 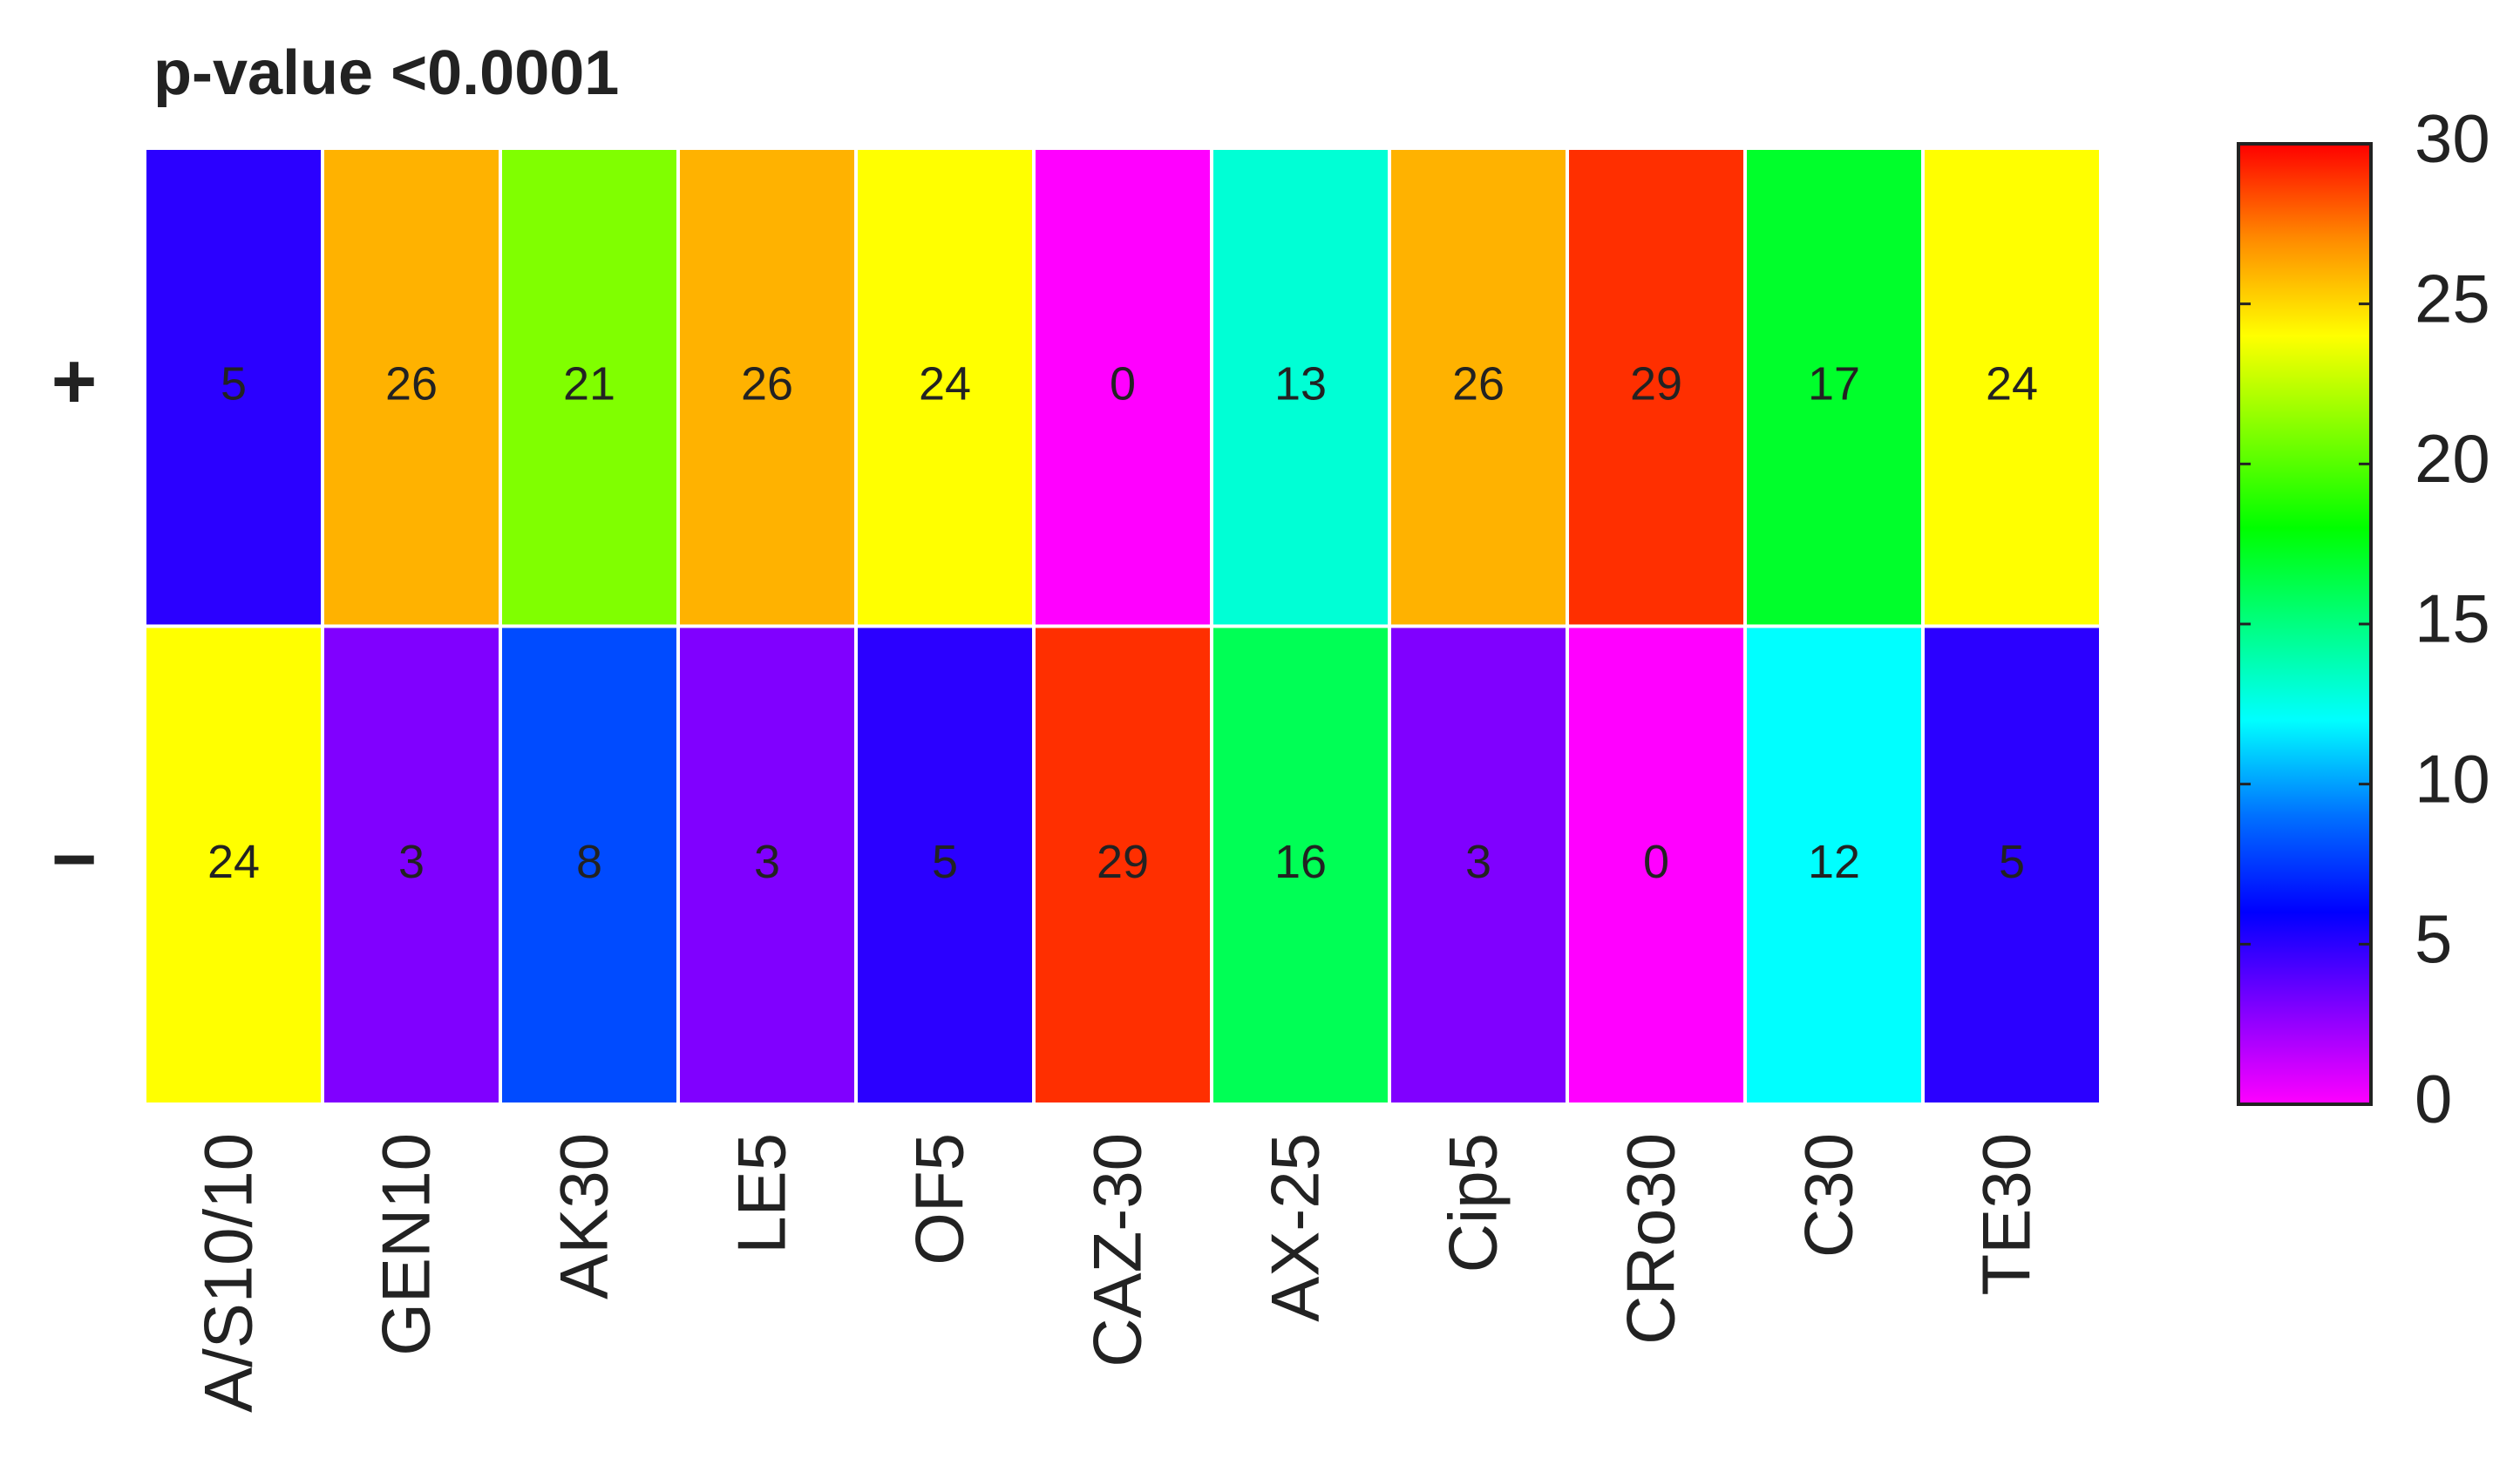 I want to click on x-tick-label: AX-25, so click(x=1295, y=1228).